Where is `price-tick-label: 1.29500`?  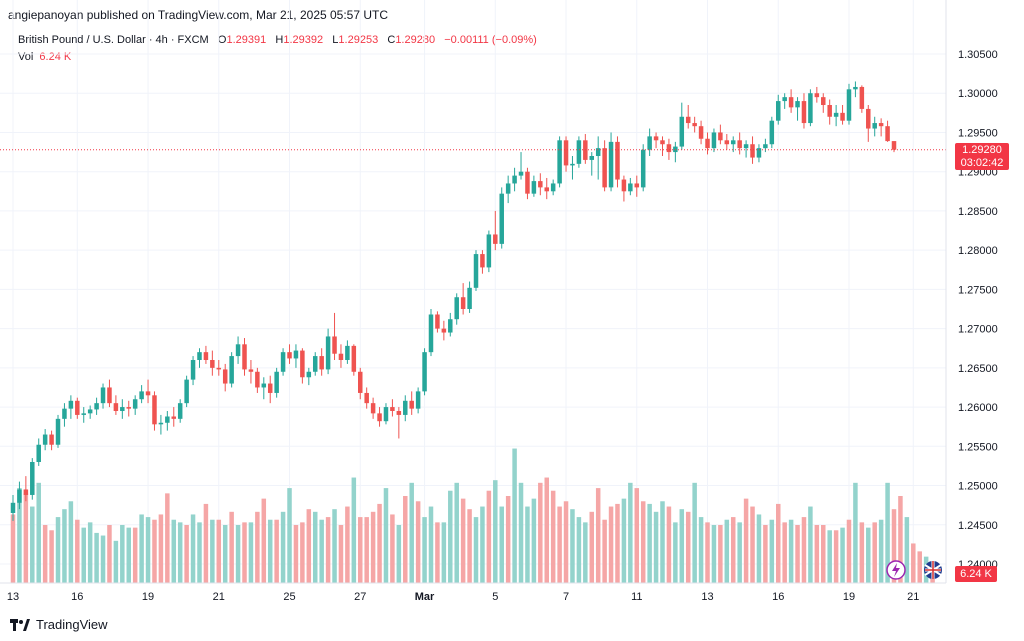
price-tick-label: 1.29500 is located at coordinates (978, 133).